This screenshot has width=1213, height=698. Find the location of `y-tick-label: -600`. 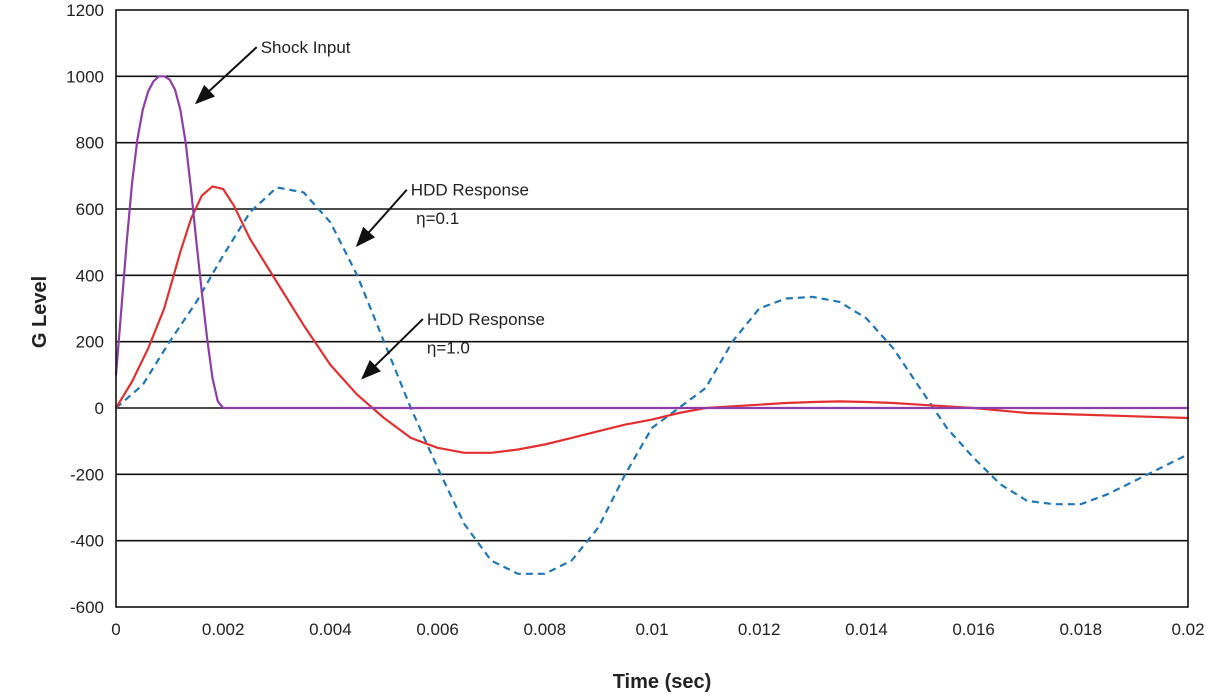

y-tick-label: -600 is located at coordinates (87, 607).